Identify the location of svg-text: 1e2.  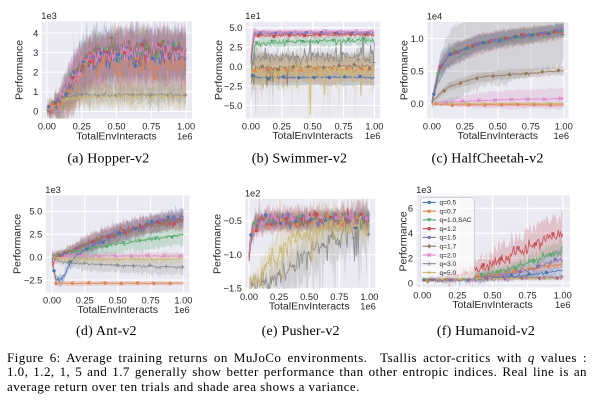
(253, 193).